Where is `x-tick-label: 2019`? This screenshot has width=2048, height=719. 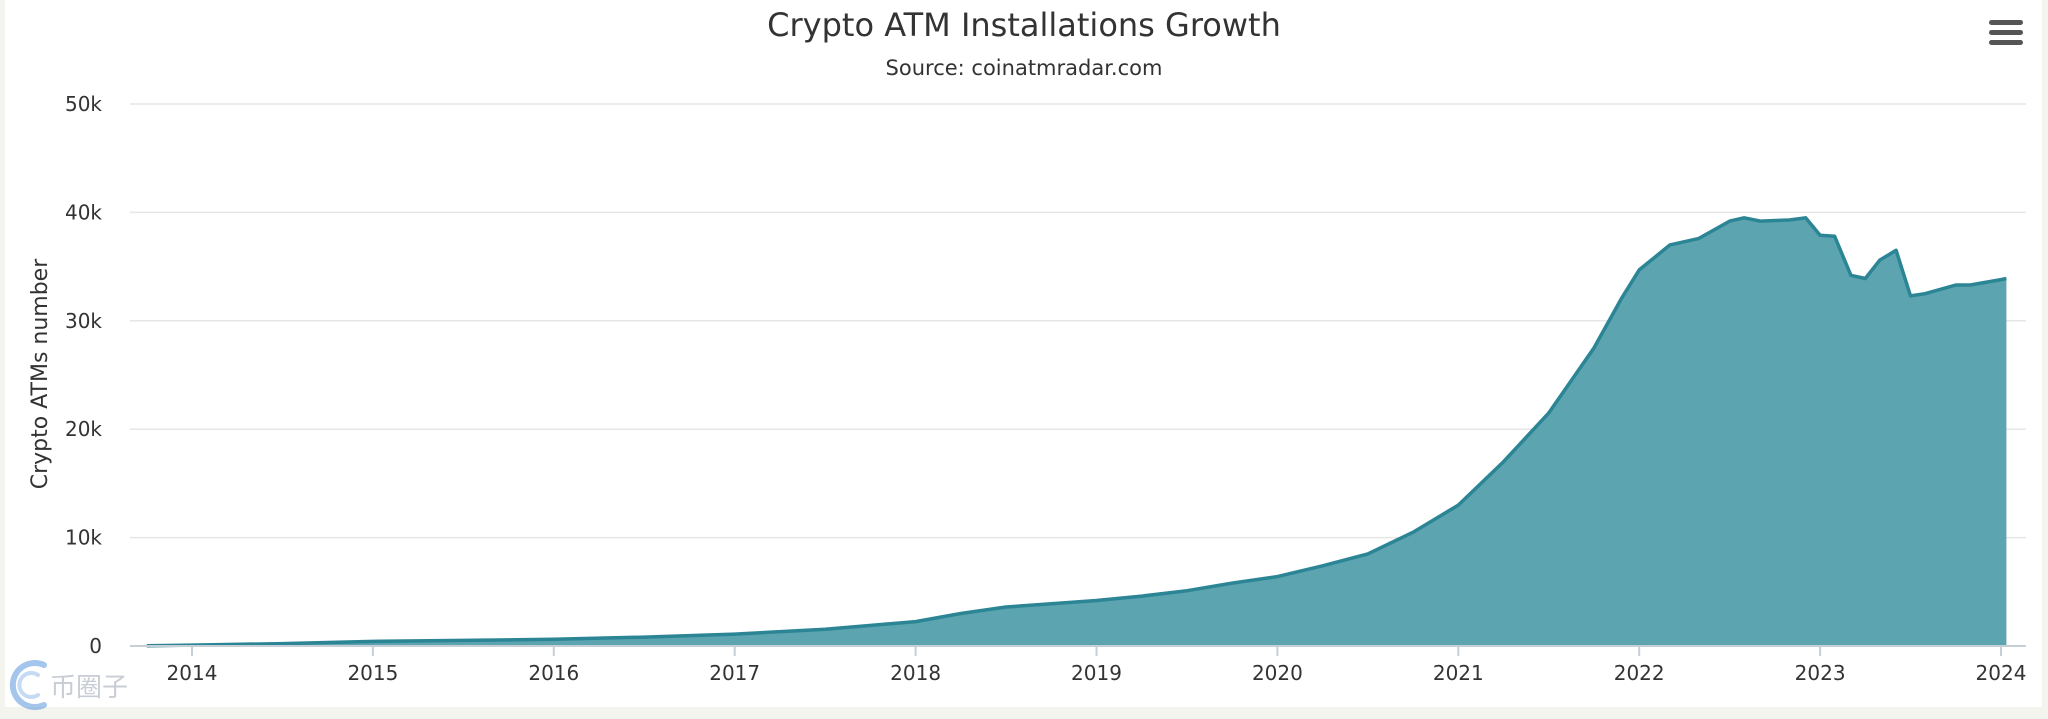 x-tick-label: 2019 is located at coordinates (1096, 673).